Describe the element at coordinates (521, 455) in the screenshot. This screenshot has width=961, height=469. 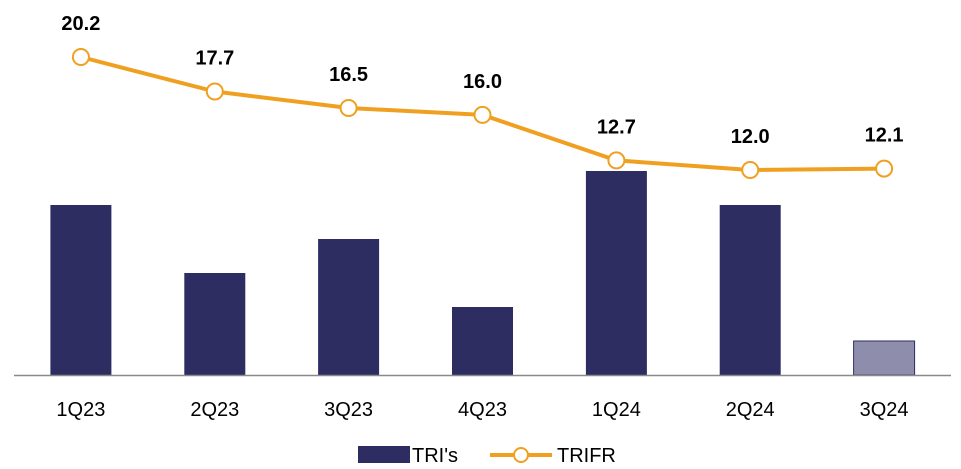
I see `legend-swatch-trifr-marker` at that location.